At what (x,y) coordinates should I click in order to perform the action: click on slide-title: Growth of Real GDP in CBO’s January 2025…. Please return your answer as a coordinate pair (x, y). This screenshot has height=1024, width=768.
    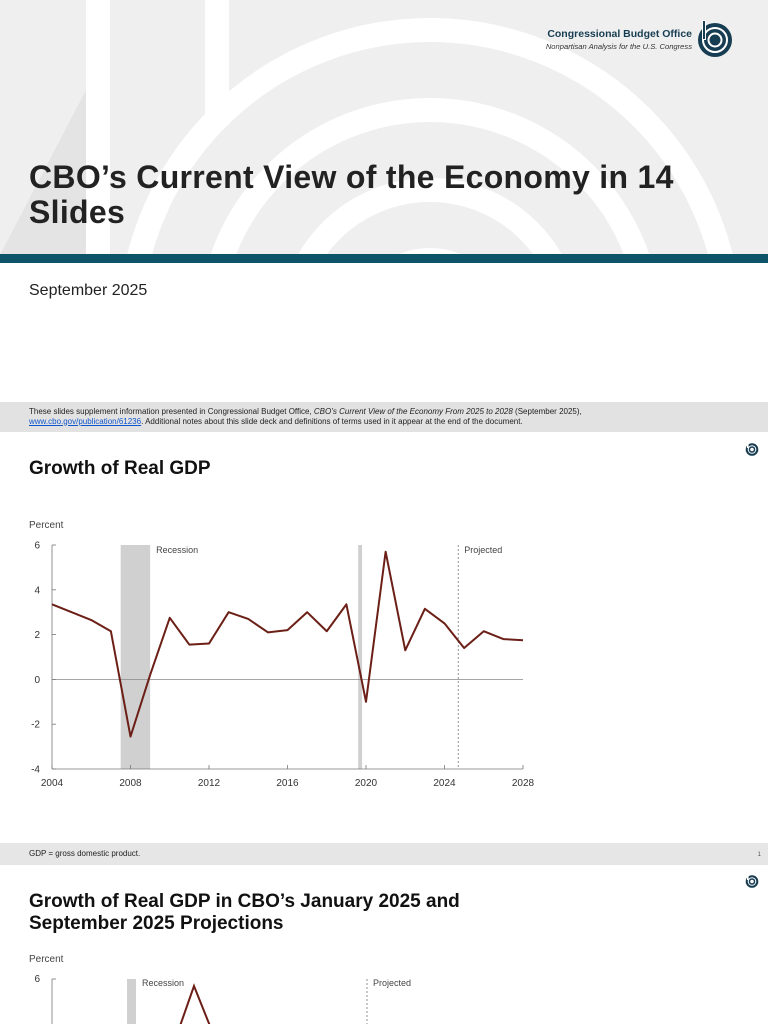
    Looking at the image, I should click on (244, 913).